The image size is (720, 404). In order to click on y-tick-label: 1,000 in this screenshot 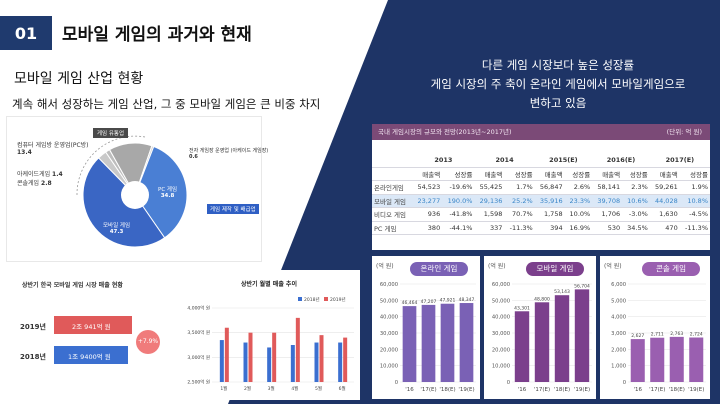, I will do `click(618, 367)`.